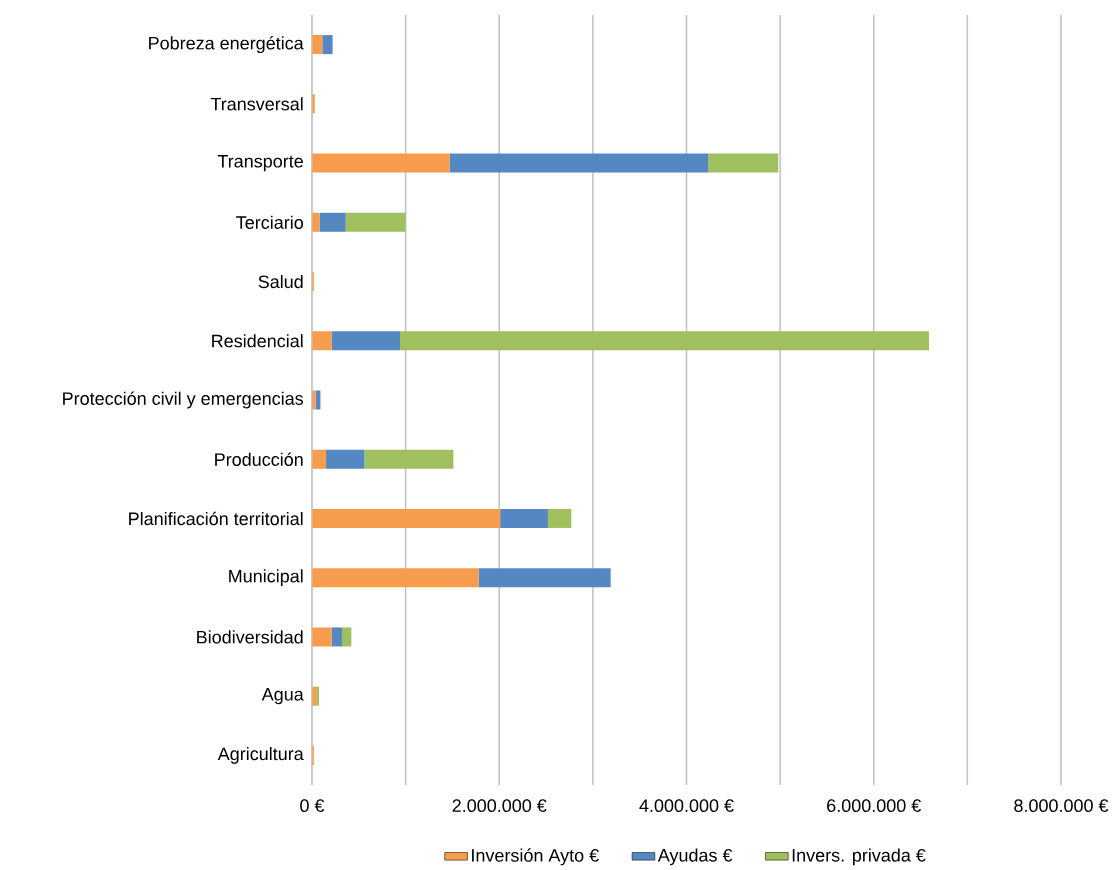  I want to click on legend-label: Inversión Ayto €, so click(535, 857).